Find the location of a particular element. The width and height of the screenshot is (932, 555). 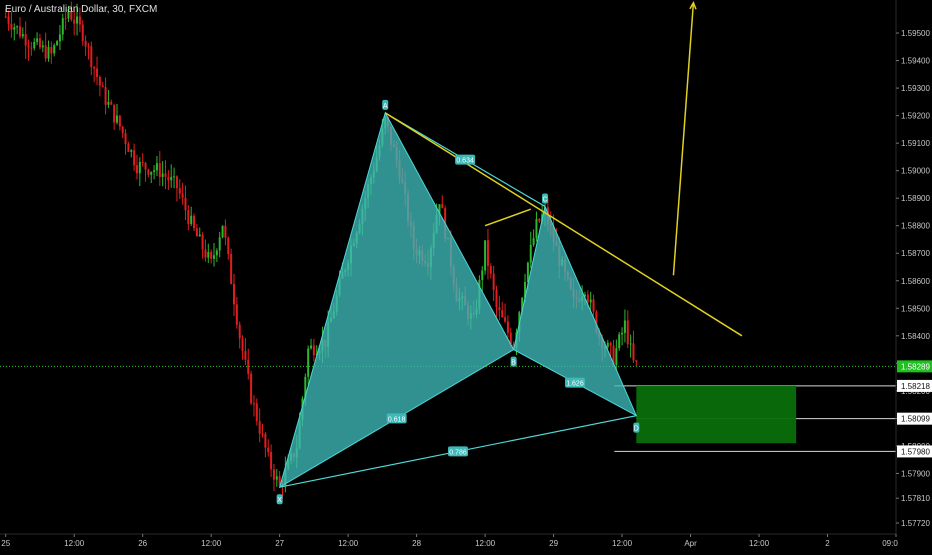

pattern-point-label: C is located at coordinates (544, 199).